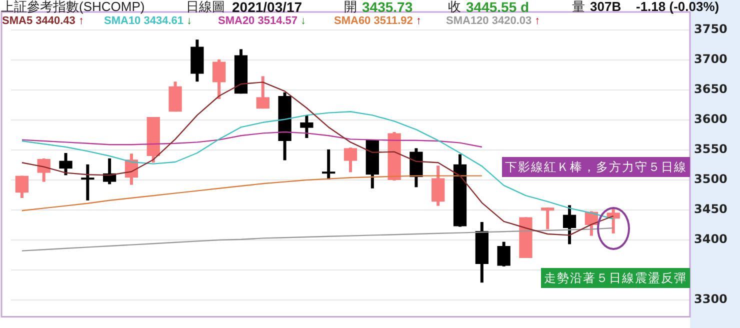  I want to click on y-tick-label: 3550, so click(711, 149).